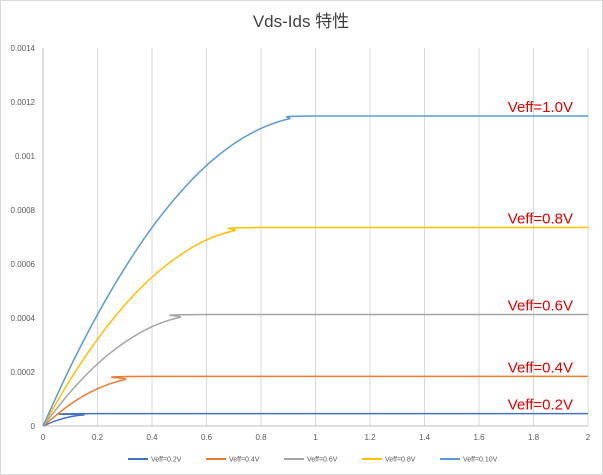  Describe the element at coordinates (152, 437) in the screenshot. I see `x-tick-label: 0.4` at that location.